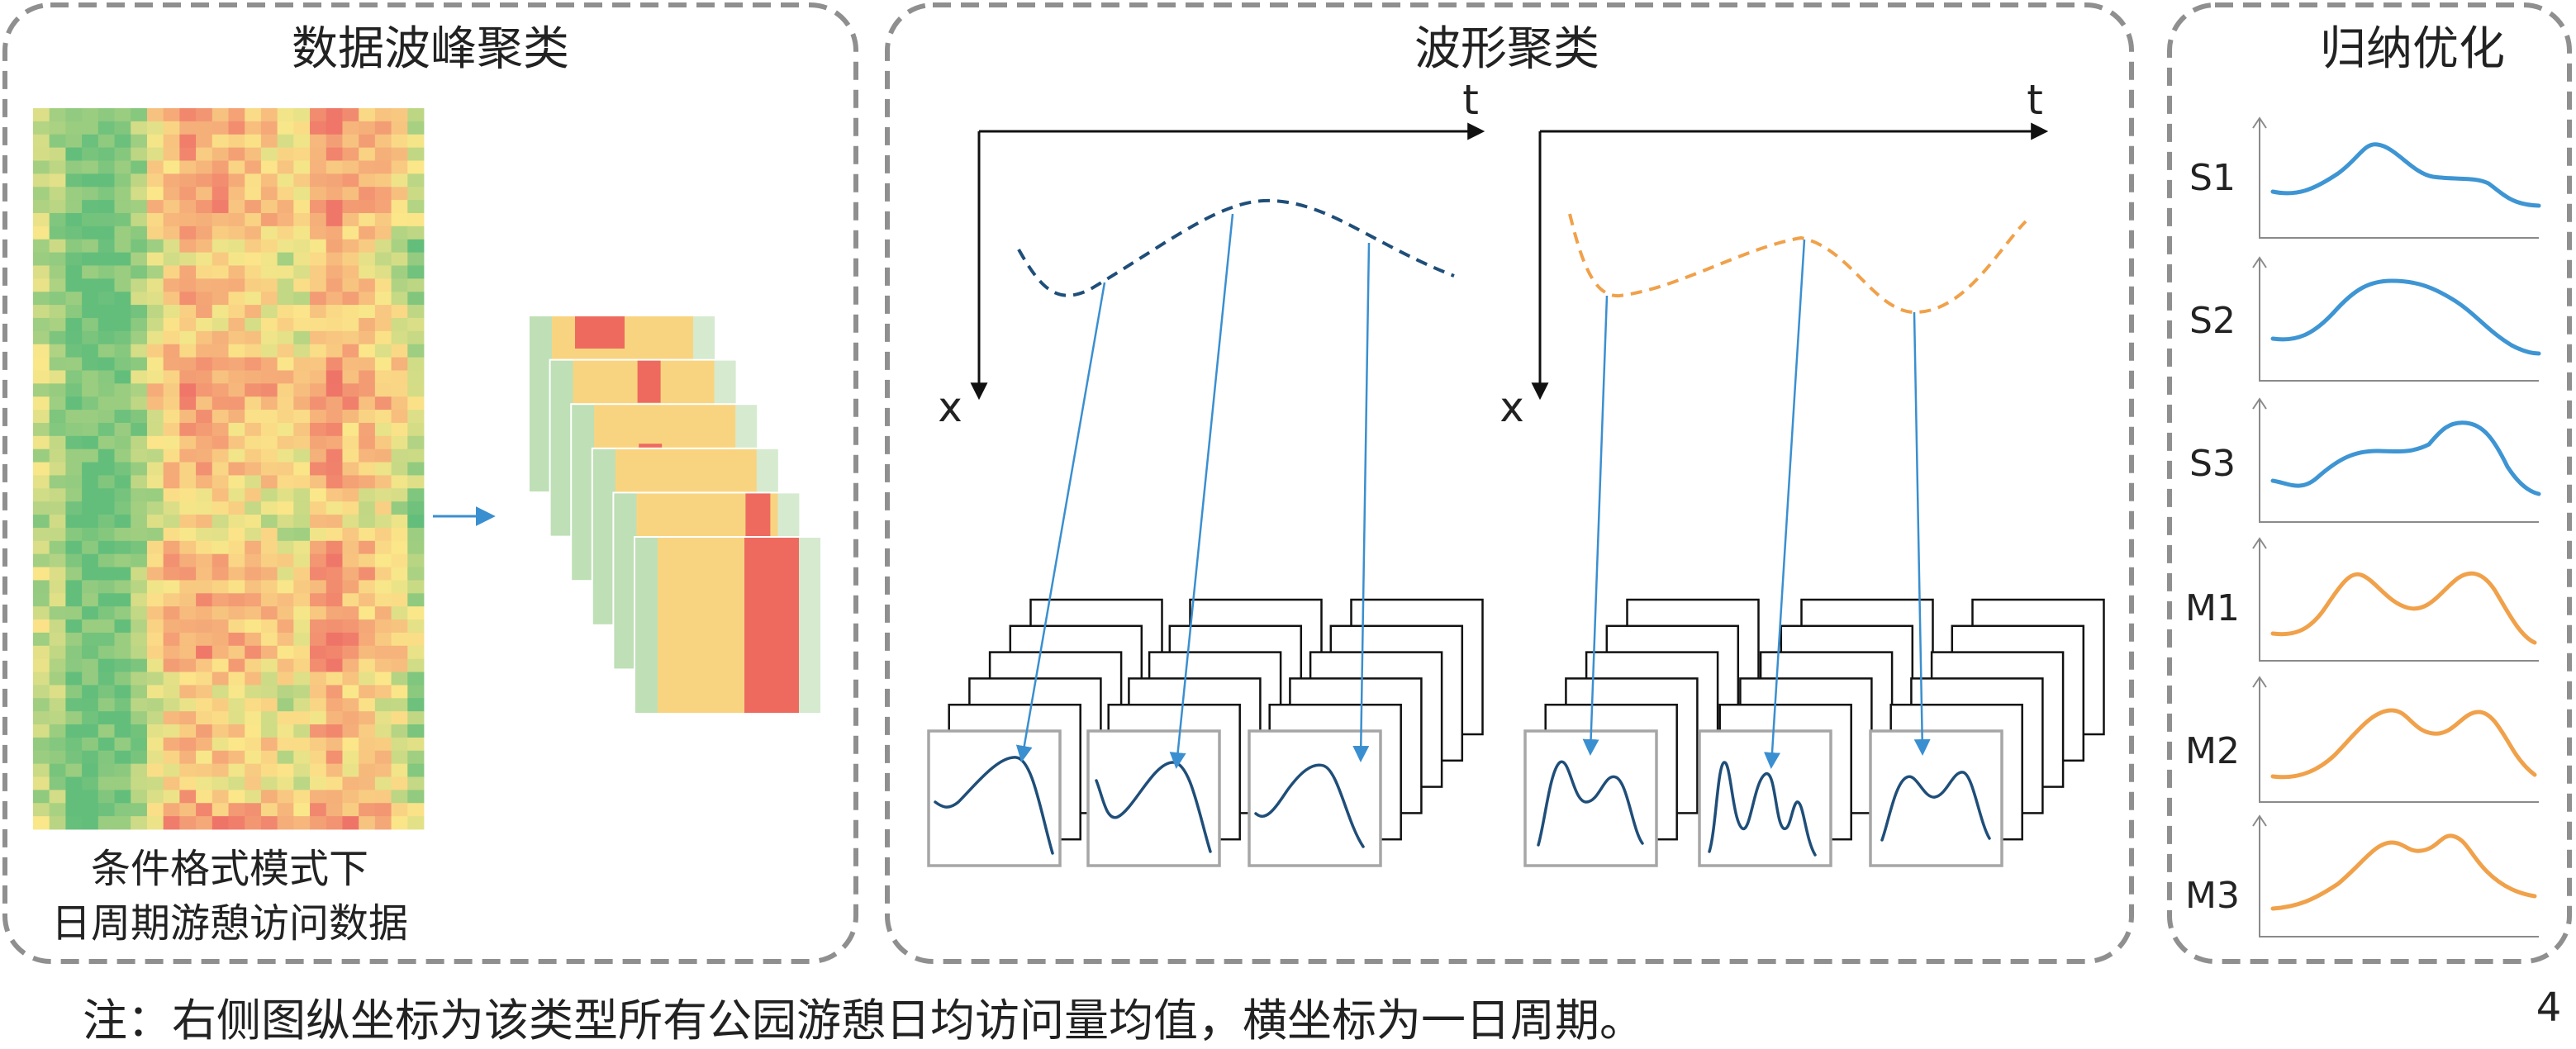 This screenshot has width=2576, height=1049. What do you see at coordinates (2399, 178) in the screenshot?
I see `mini-axis` at bounding box center [2399, 178].